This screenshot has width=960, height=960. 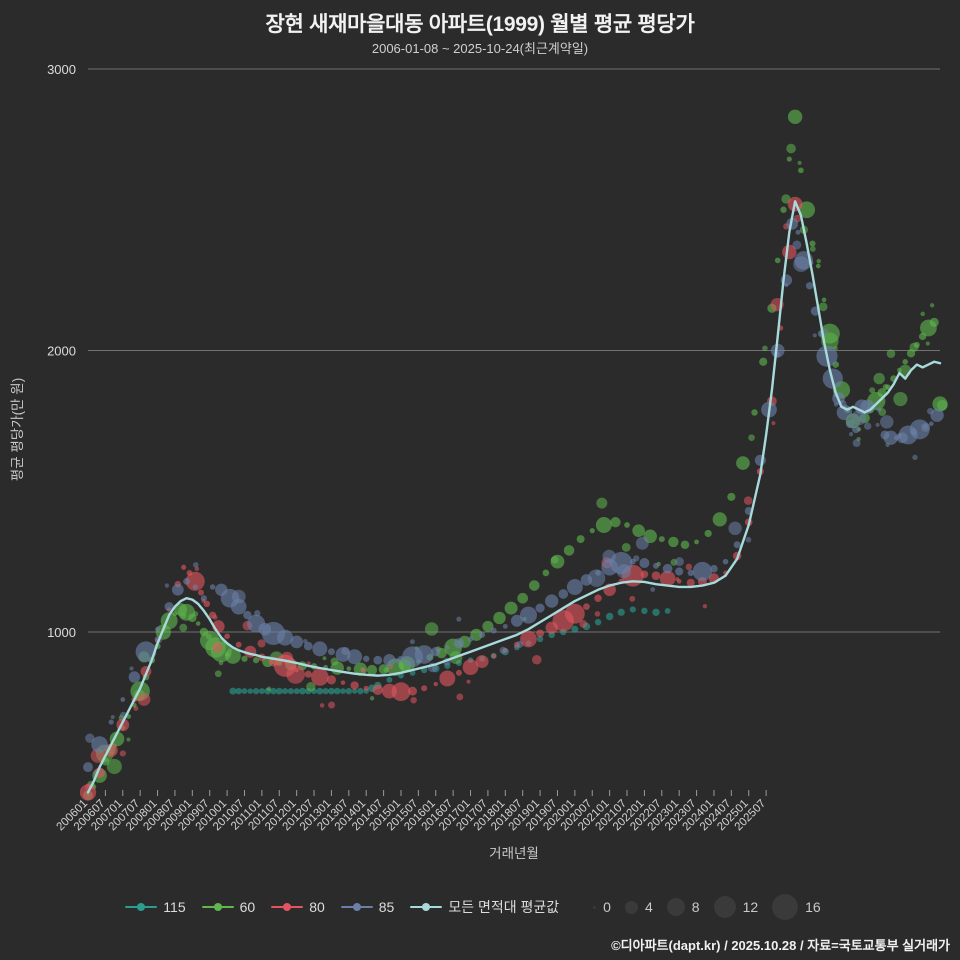 What do you see at coordinates (683, 907) in the screenshot?
I see `size-legend-item: 8` at bounding box center [683, 907].